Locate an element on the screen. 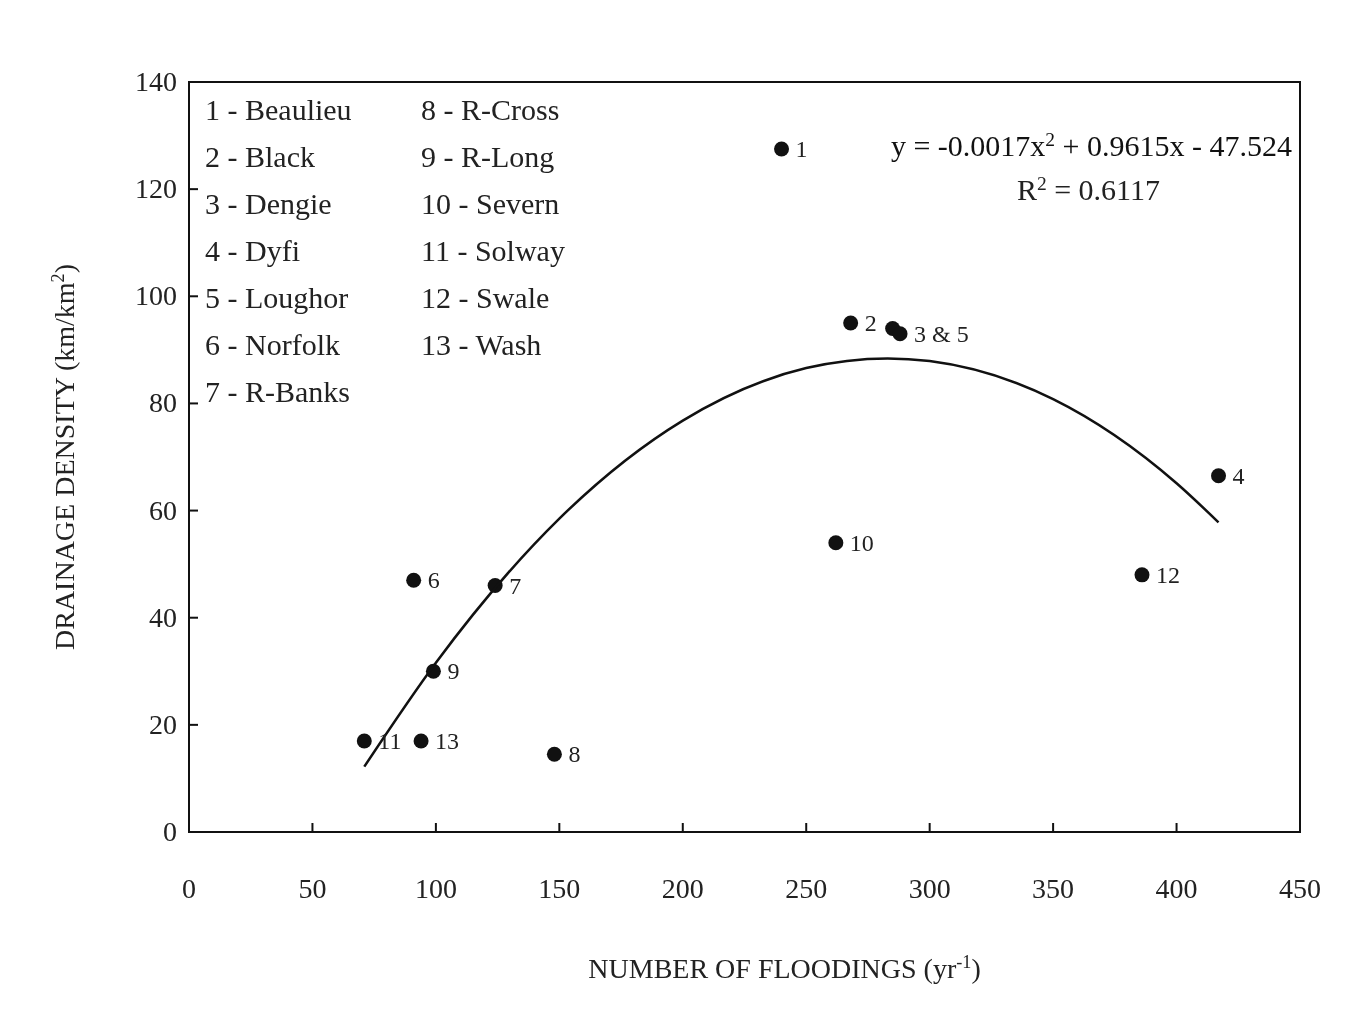  annotation: 13 is located at coordinates (447, 740).